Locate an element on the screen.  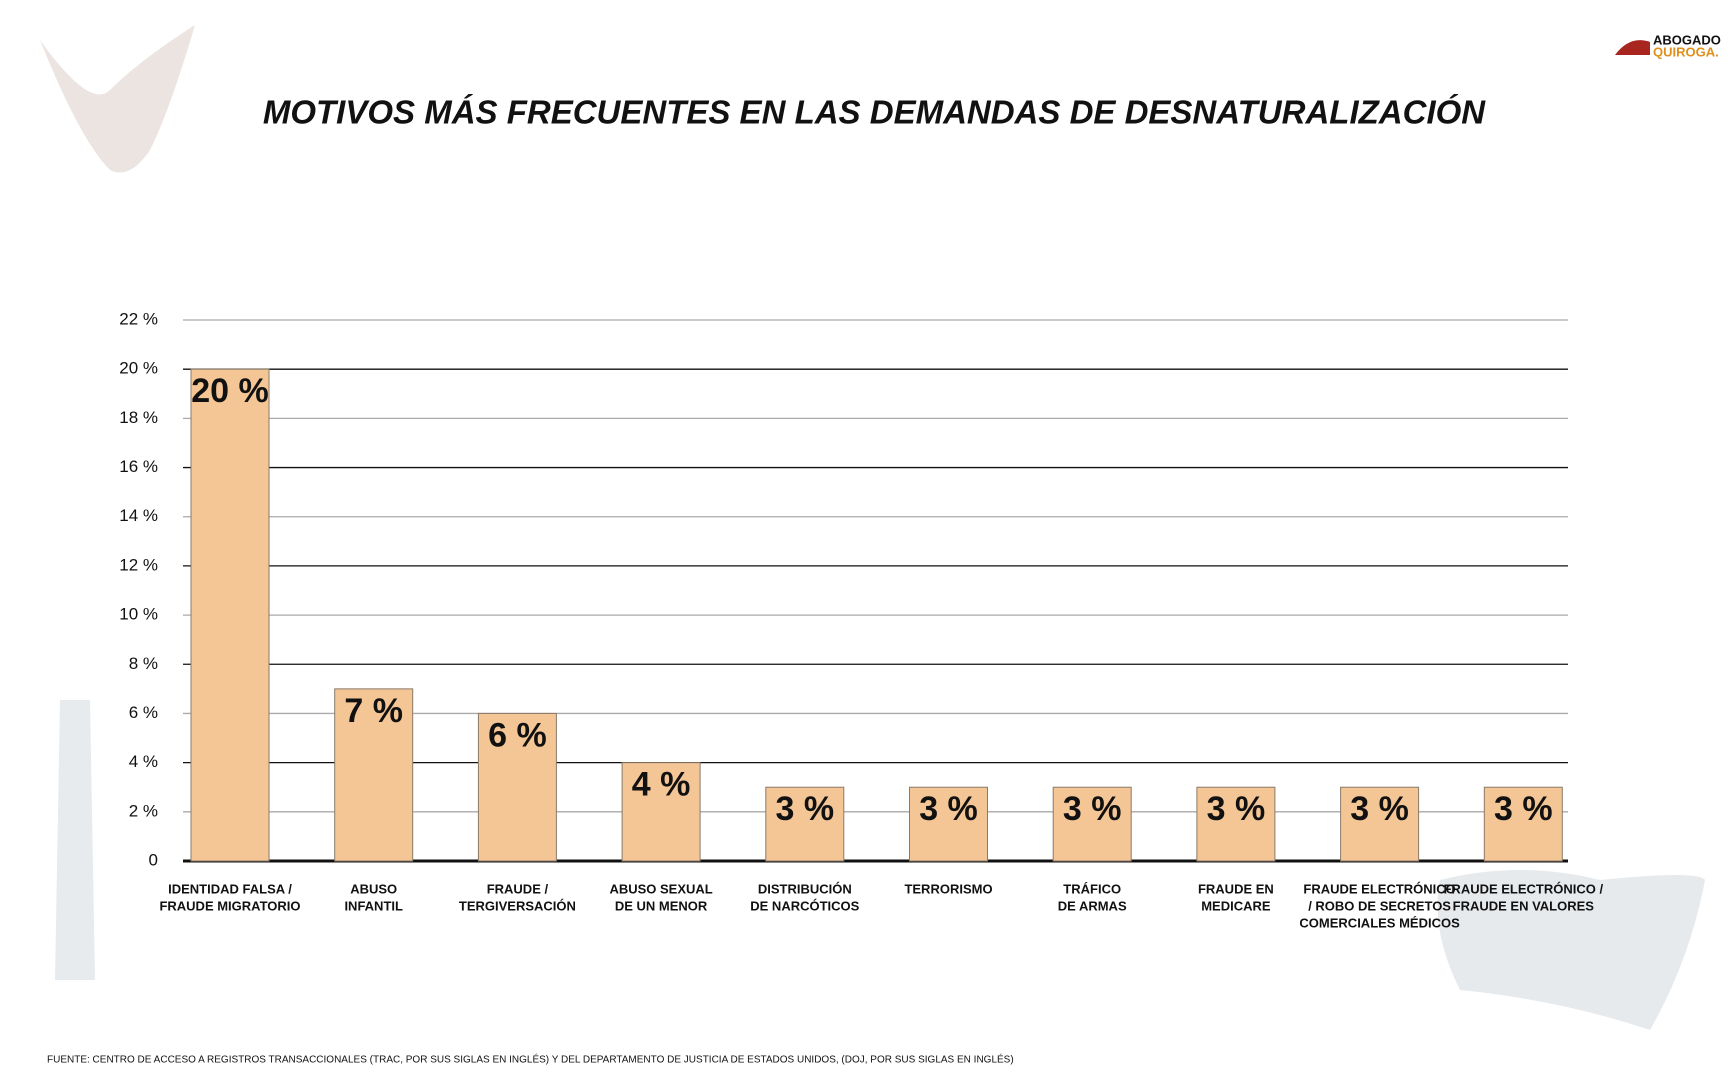
x-tick-label: DE ARMAS is located at coordinates (1092, 905).